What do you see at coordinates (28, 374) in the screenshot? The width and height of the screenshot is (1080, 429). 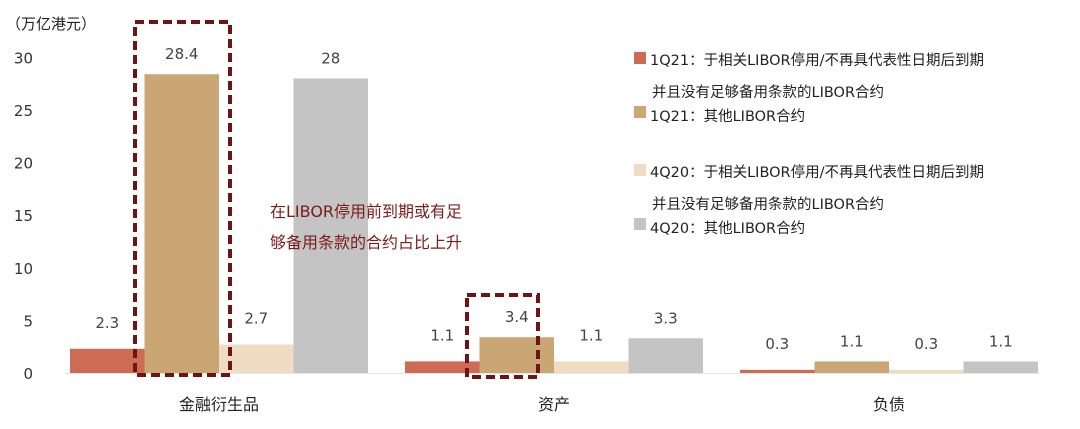 I see `y-tick-label: 0` at bounding box center [28, 374].